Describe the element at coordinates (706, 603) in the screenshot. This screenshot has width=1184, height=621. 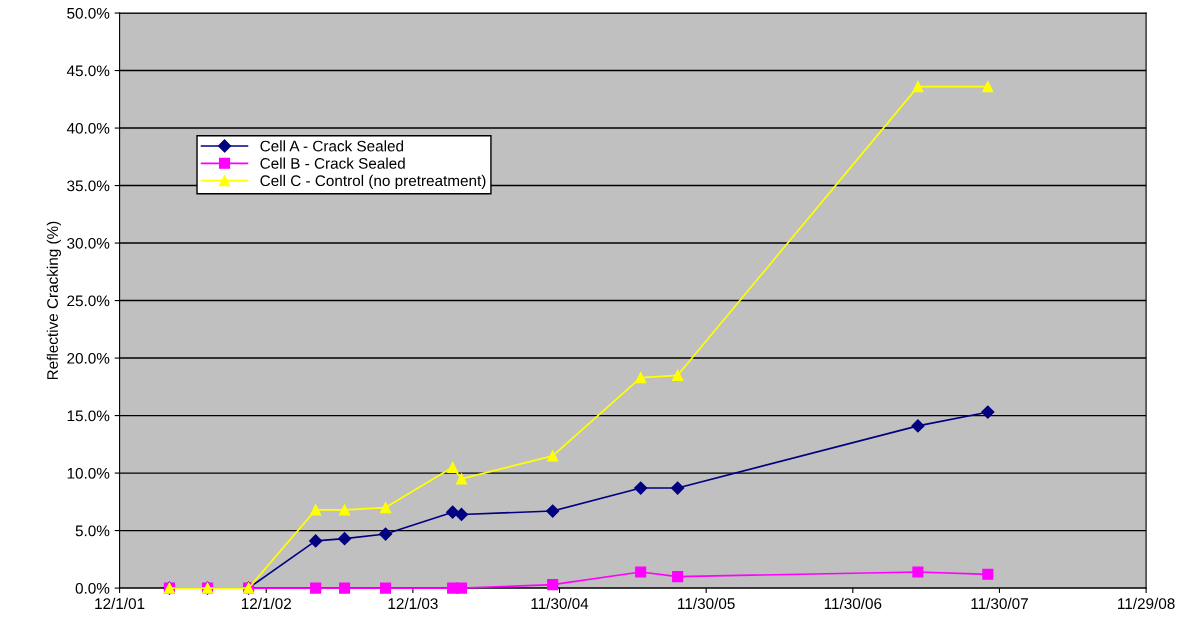
I see `x-tick-label: 11/30/05` at that location.